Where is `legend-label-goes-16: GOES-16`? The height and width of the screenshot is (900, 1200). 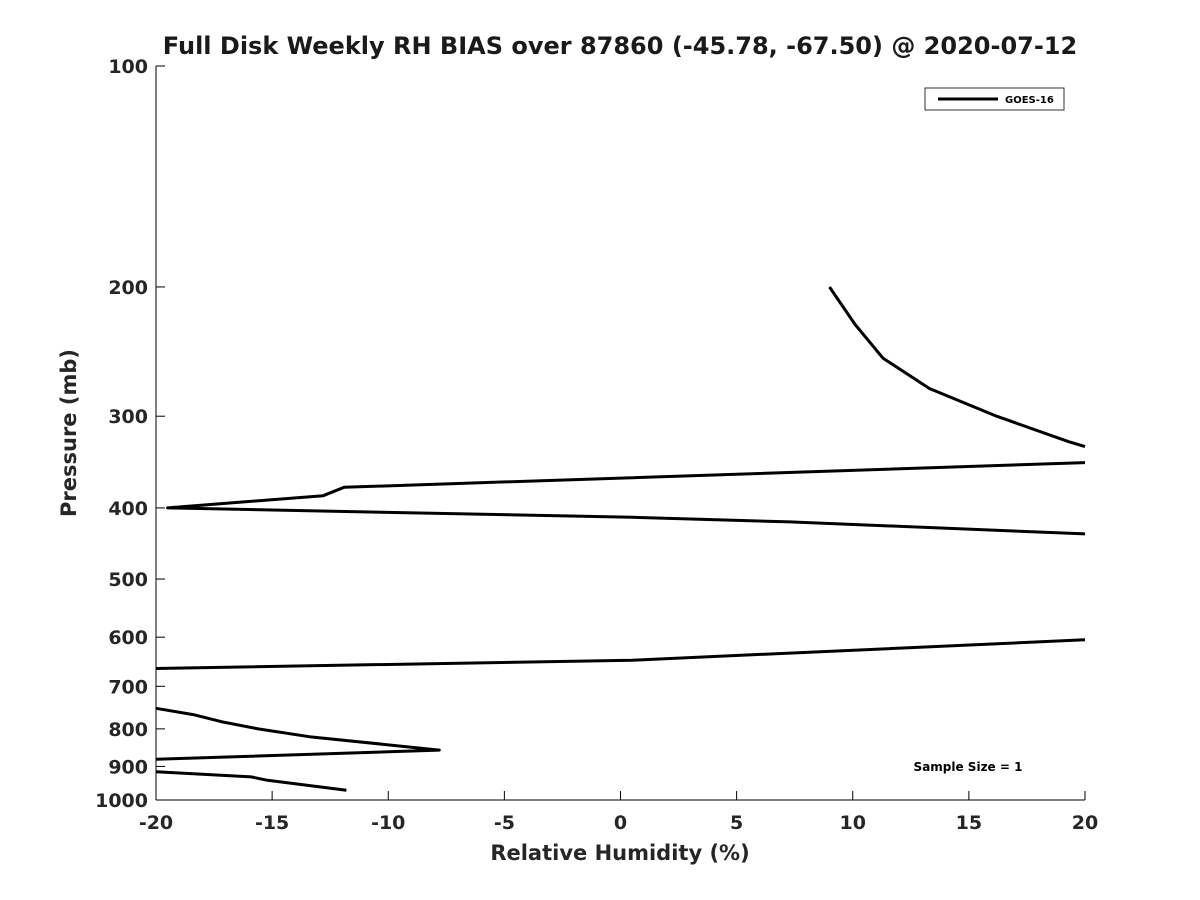 legend-label-goes-16: GOES-16 is located at coordinates (1029, 100).